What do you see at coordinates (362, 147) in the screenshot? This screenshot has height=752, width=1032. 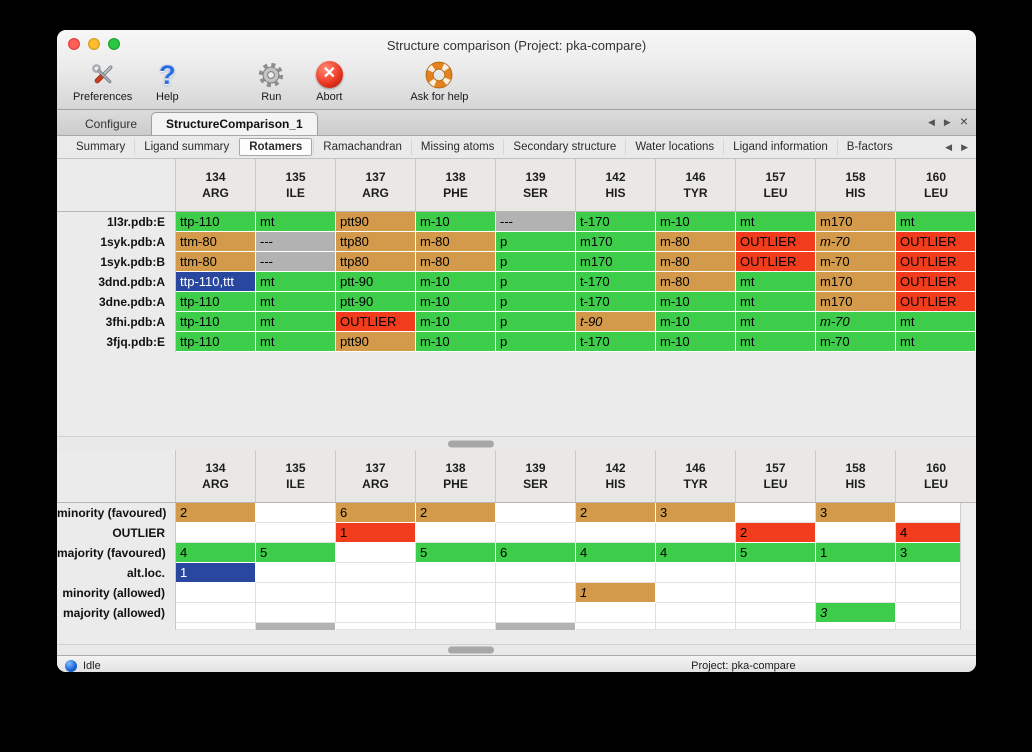 I see `subtab-ramachandran: Ramachandran` at bounding box center [362, 147].